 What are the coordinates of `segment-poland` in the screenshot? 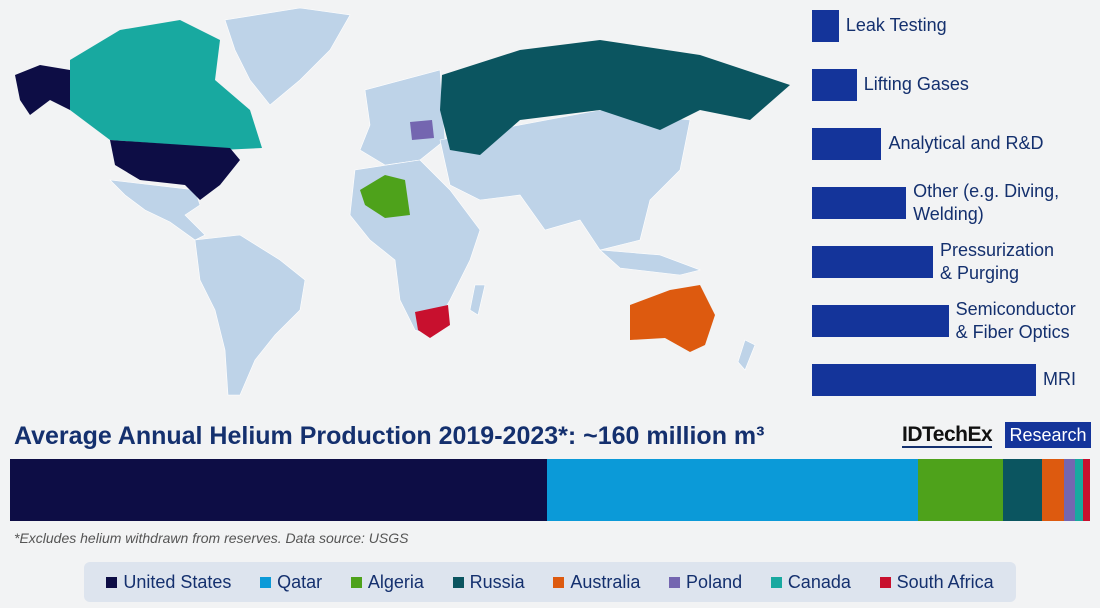 It's located at (1069, 490).